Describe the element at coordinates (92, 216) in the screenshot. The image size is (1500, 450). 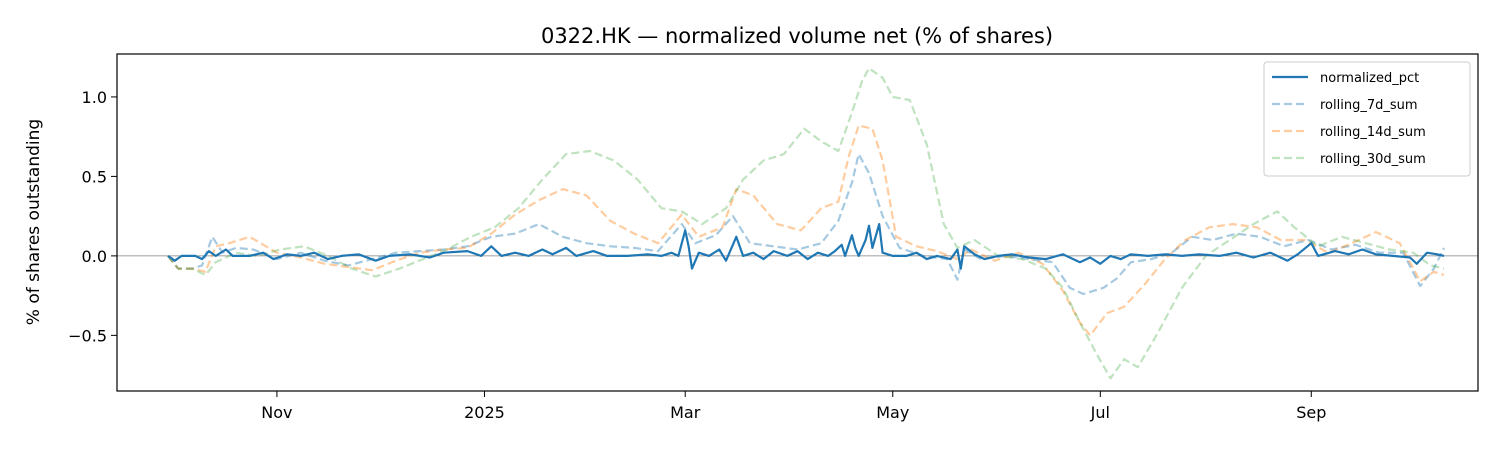
I see `y-axis: 1.0 0.5 0.0 −0.5` at that location.